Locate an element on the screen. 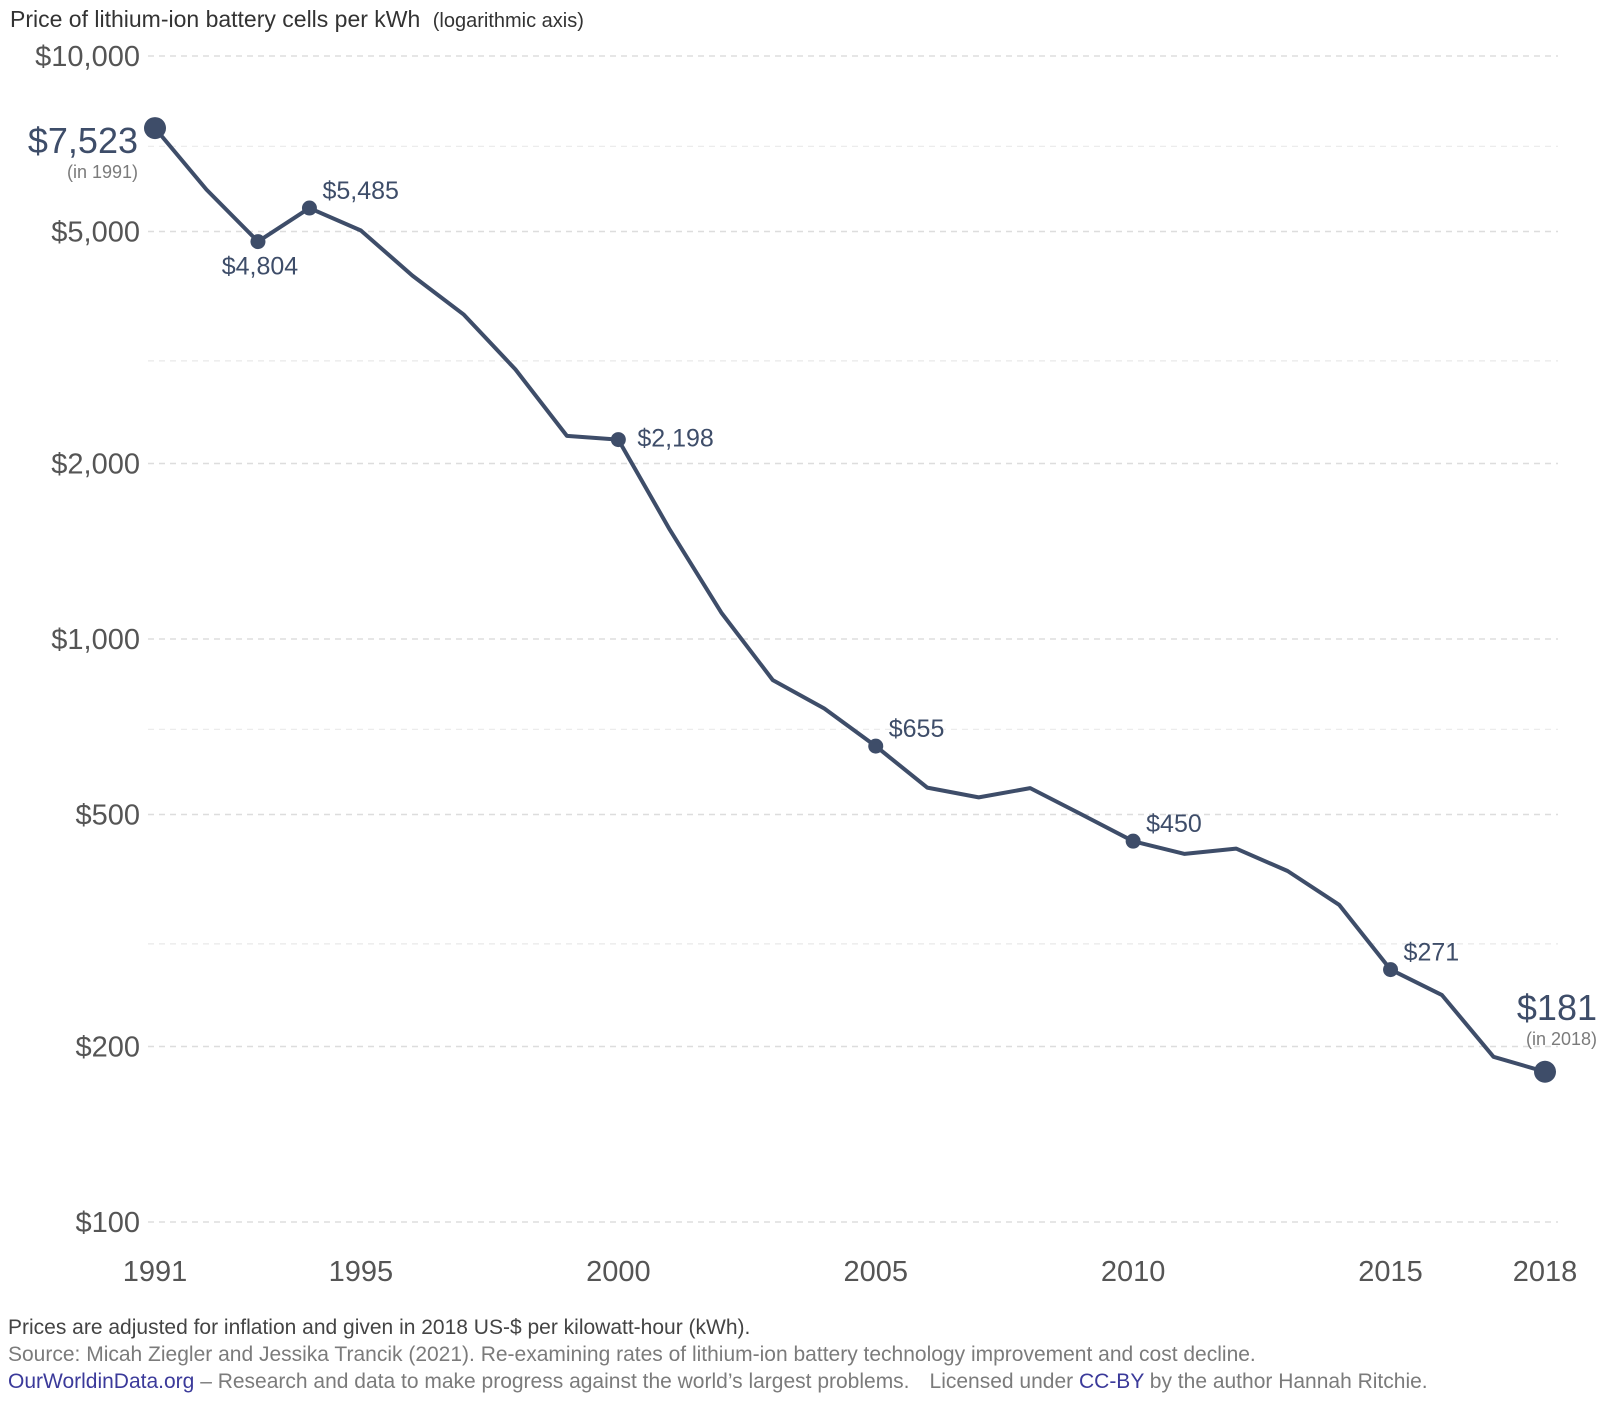  x-axis: 1991 1995 2000 2005 2010 2015 2018 is located at coordinates (850, 1272).